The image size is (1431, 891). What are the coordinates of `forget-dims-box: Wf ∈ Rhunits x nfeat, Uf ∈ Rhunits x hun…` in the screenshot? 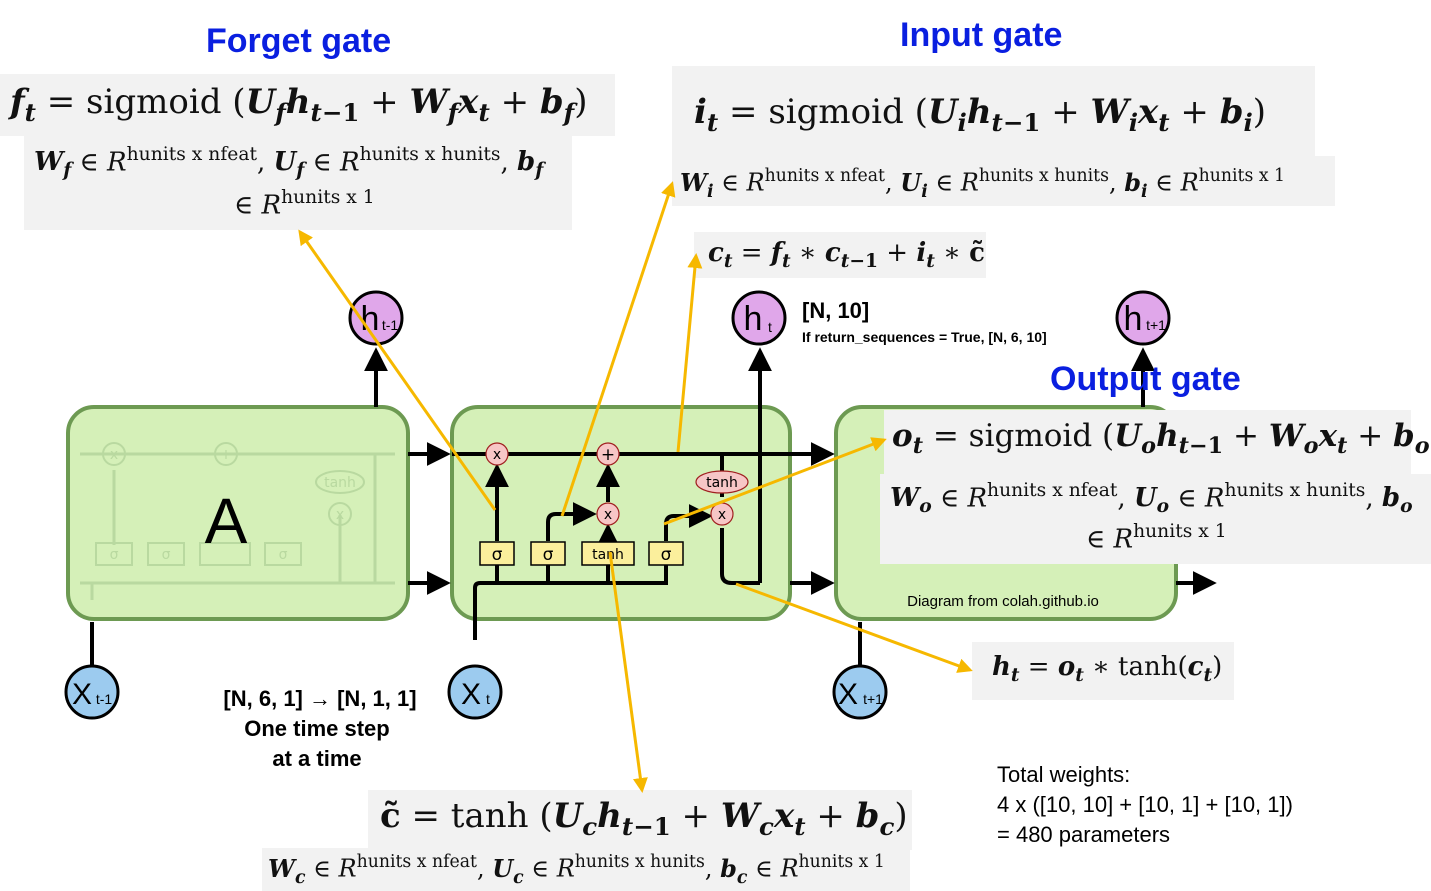 It's located at (298, 183).